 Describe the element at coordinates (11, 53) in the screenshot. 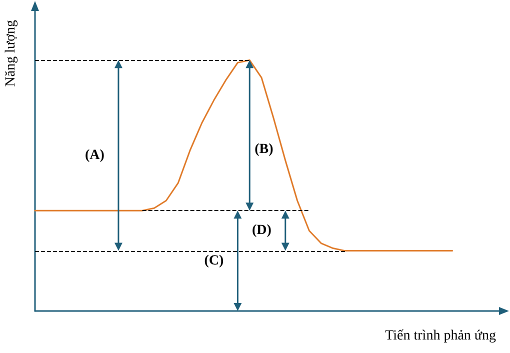

I see `y-axis-title: Năng lượng` at that location.